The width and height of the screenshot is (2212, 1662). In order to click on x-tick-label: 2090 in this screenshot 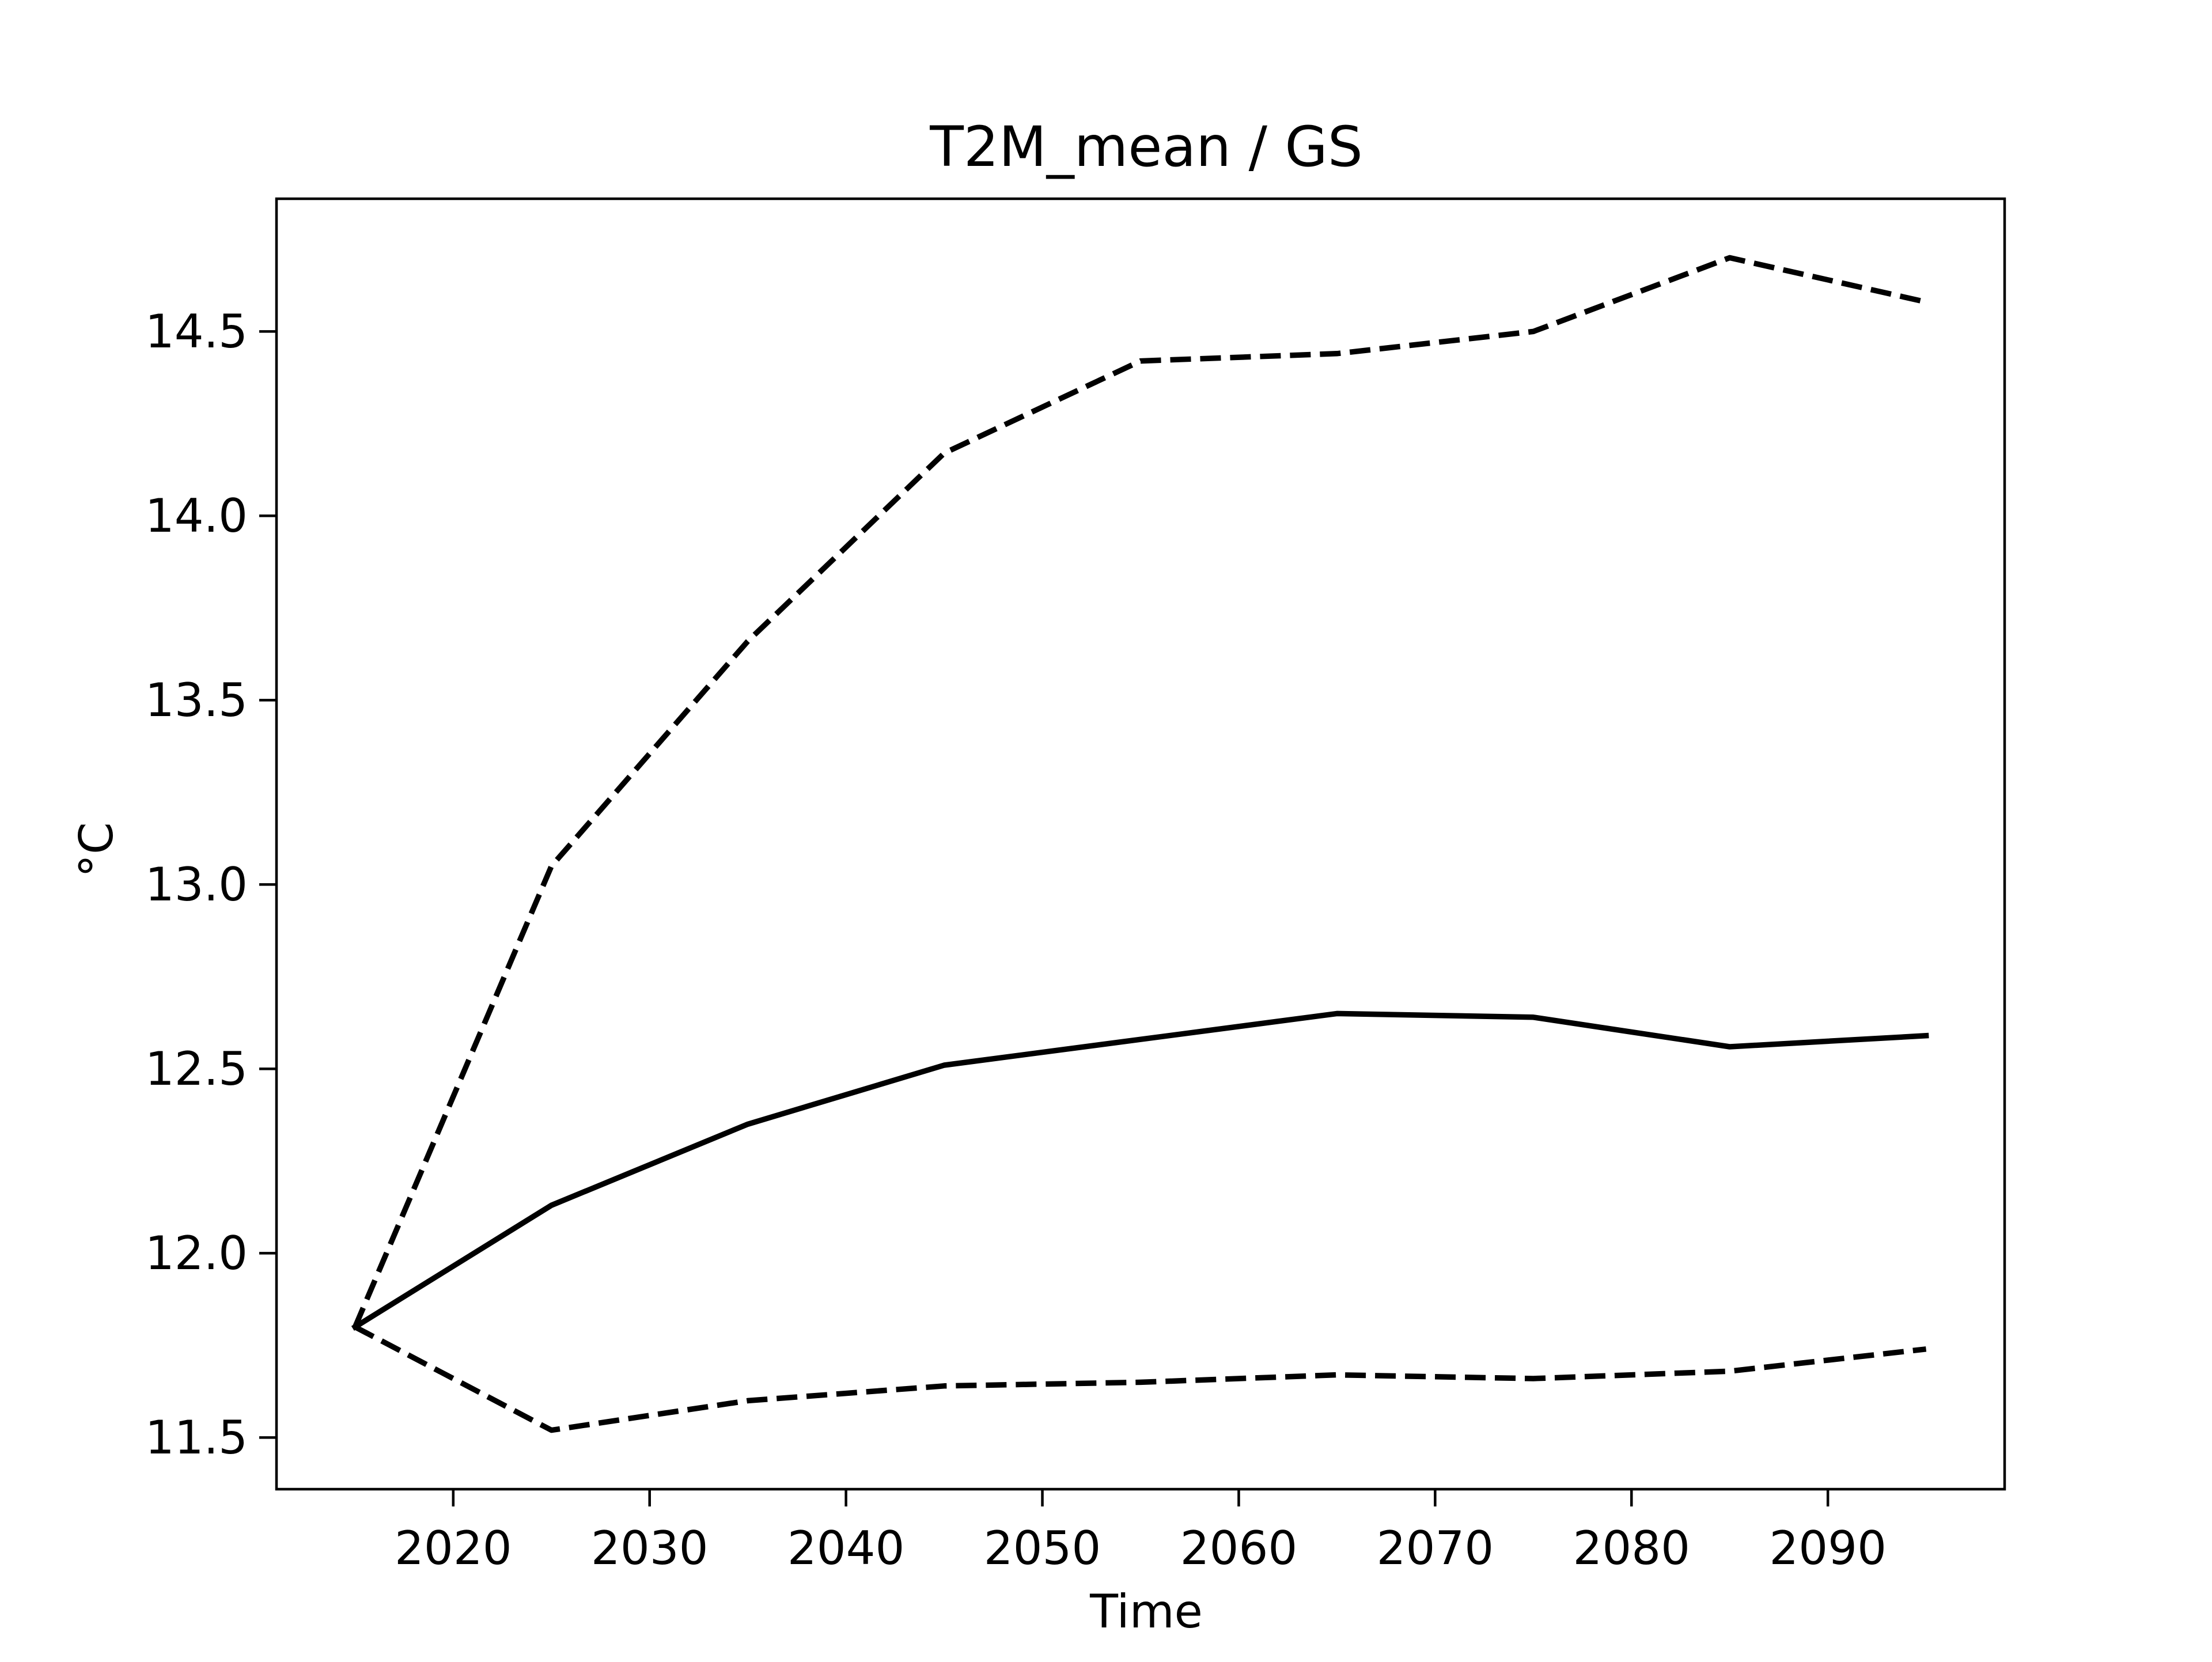, I will do `click(1828, 1548)`.